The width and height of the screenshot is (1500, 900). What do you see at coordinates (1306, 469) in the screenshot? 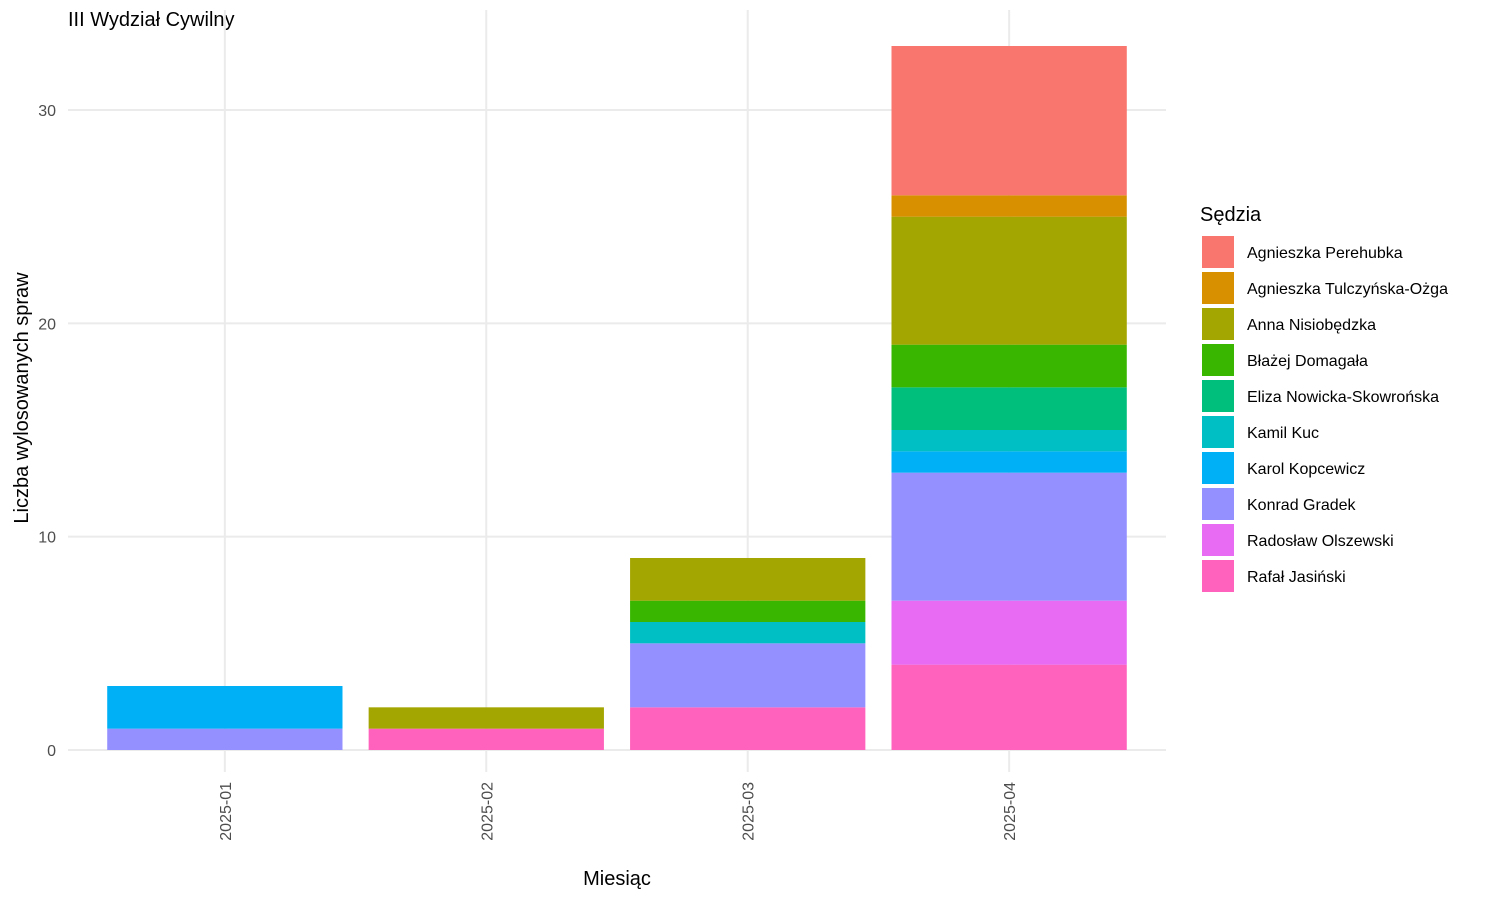
I see `legend-label: Karol Kopcewicz` at bounding box center [1306, 469].